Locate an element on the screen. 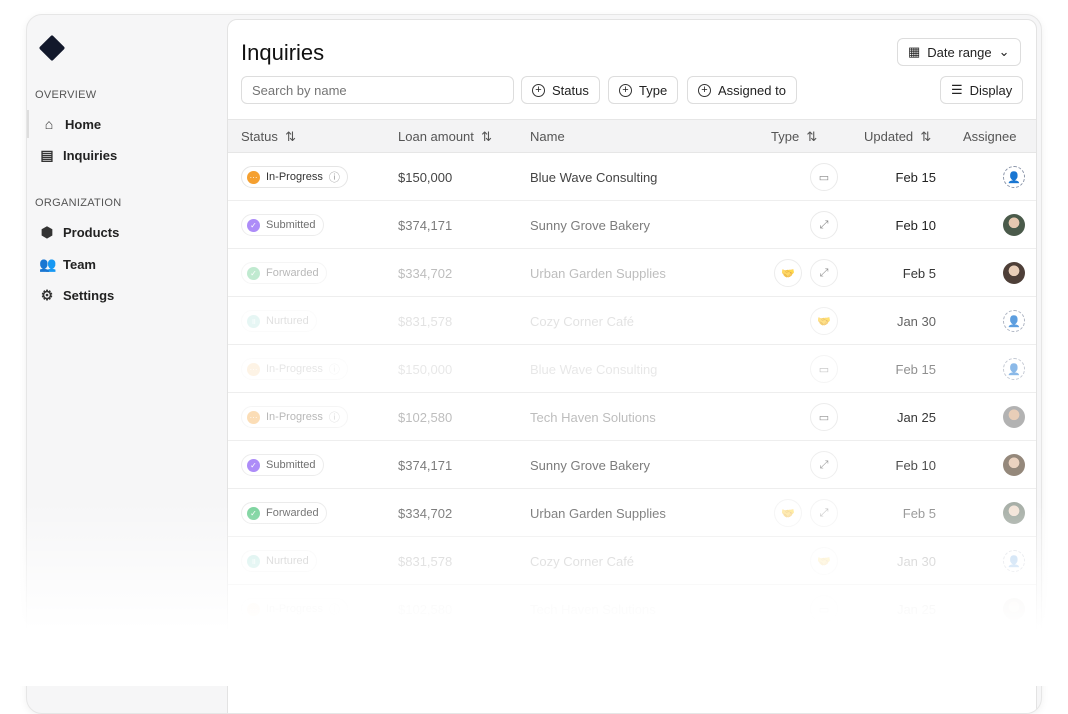 Image resolution: width=1068 pixels, height=714 pixels. section-organization: ORGANIZATION is located at coordinates (78, 203).